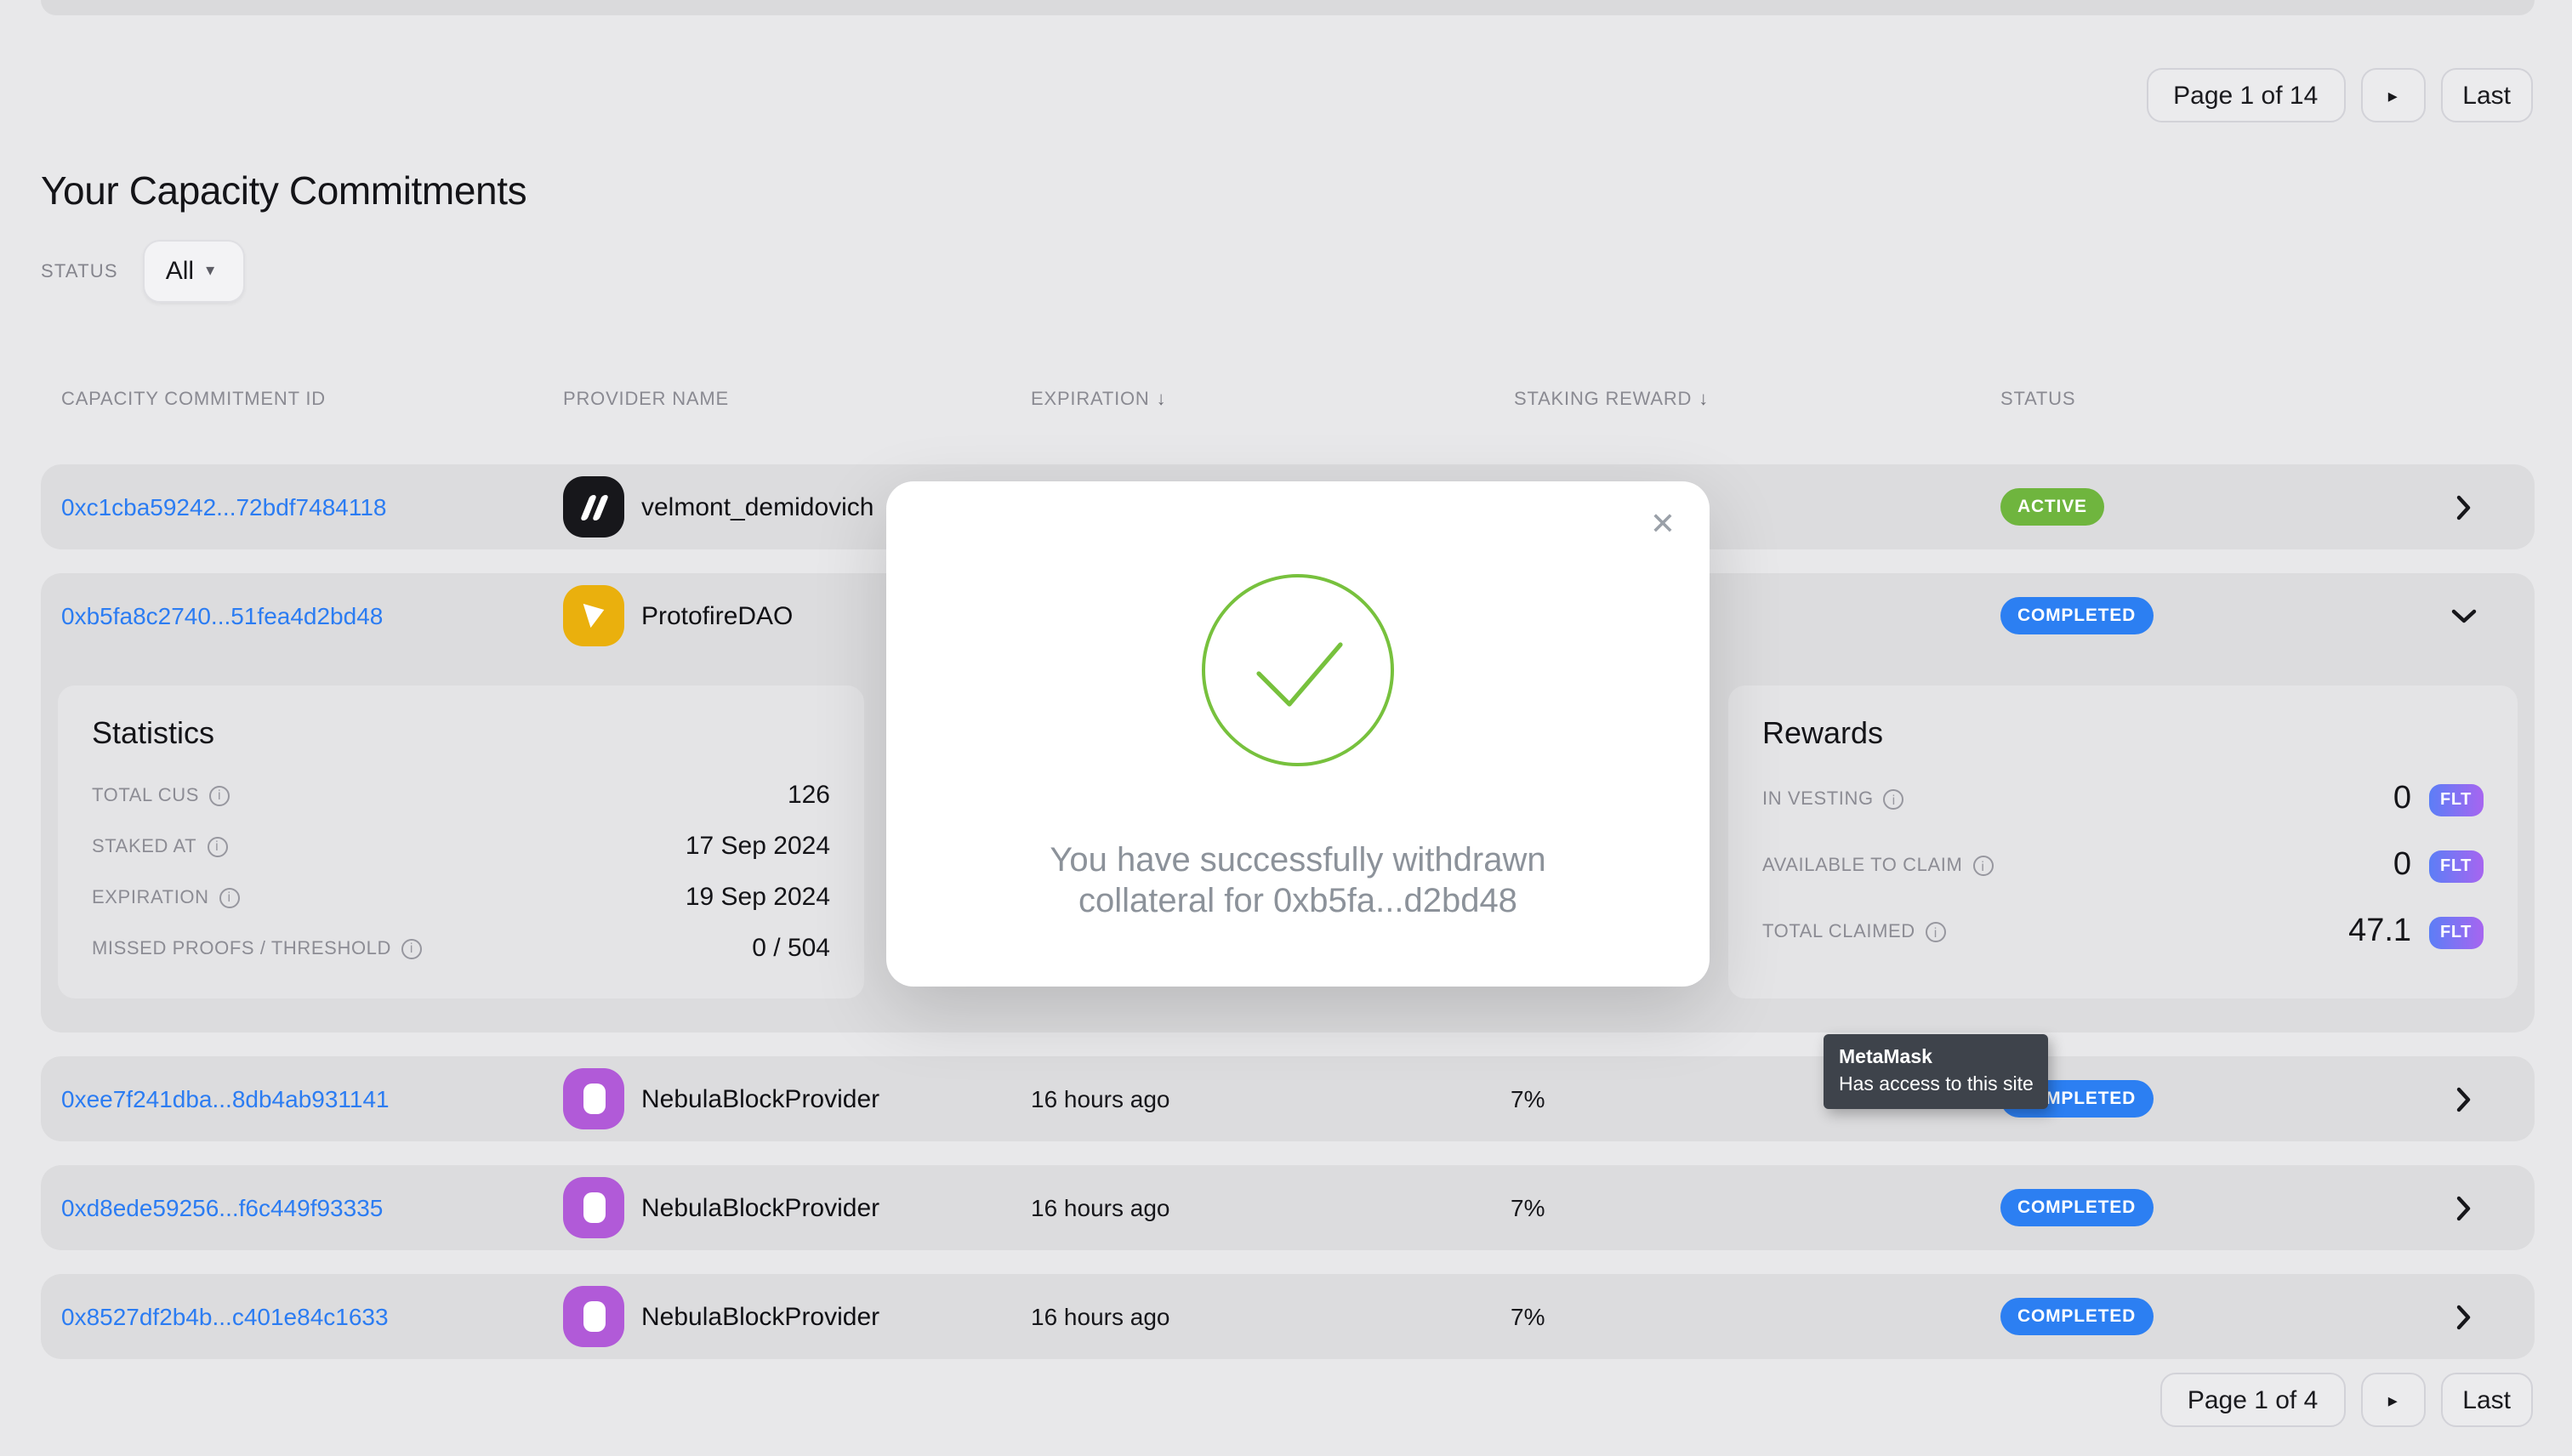 This screenshot has width=2572, height=1456. I want to click on status-filter: STATUS All ▾, so click(144, 271).